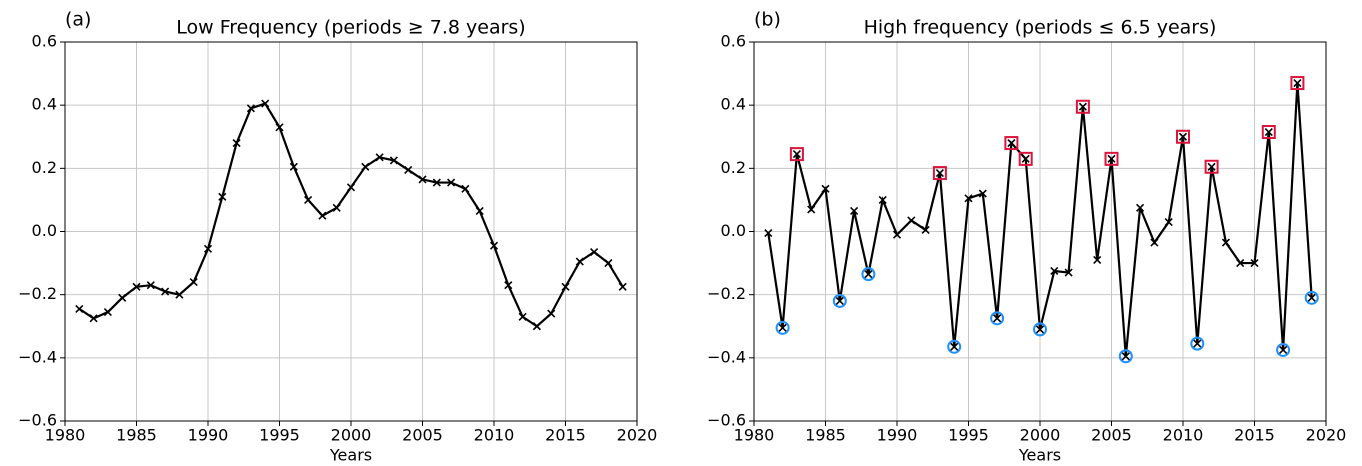 This screenshot has width=1362, height=466. Describe the element at coordinates (637, 435) in the screenshot. I see `x-tick-label: 2020` at that location.